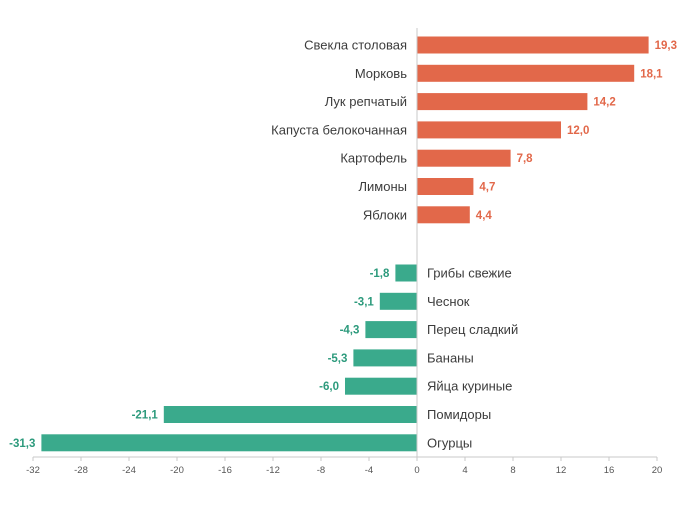  What do you see at coordinates (416, 470) in the screenshot?
I see `x-tick-label-8: 0` at bounding box center [416, 470].